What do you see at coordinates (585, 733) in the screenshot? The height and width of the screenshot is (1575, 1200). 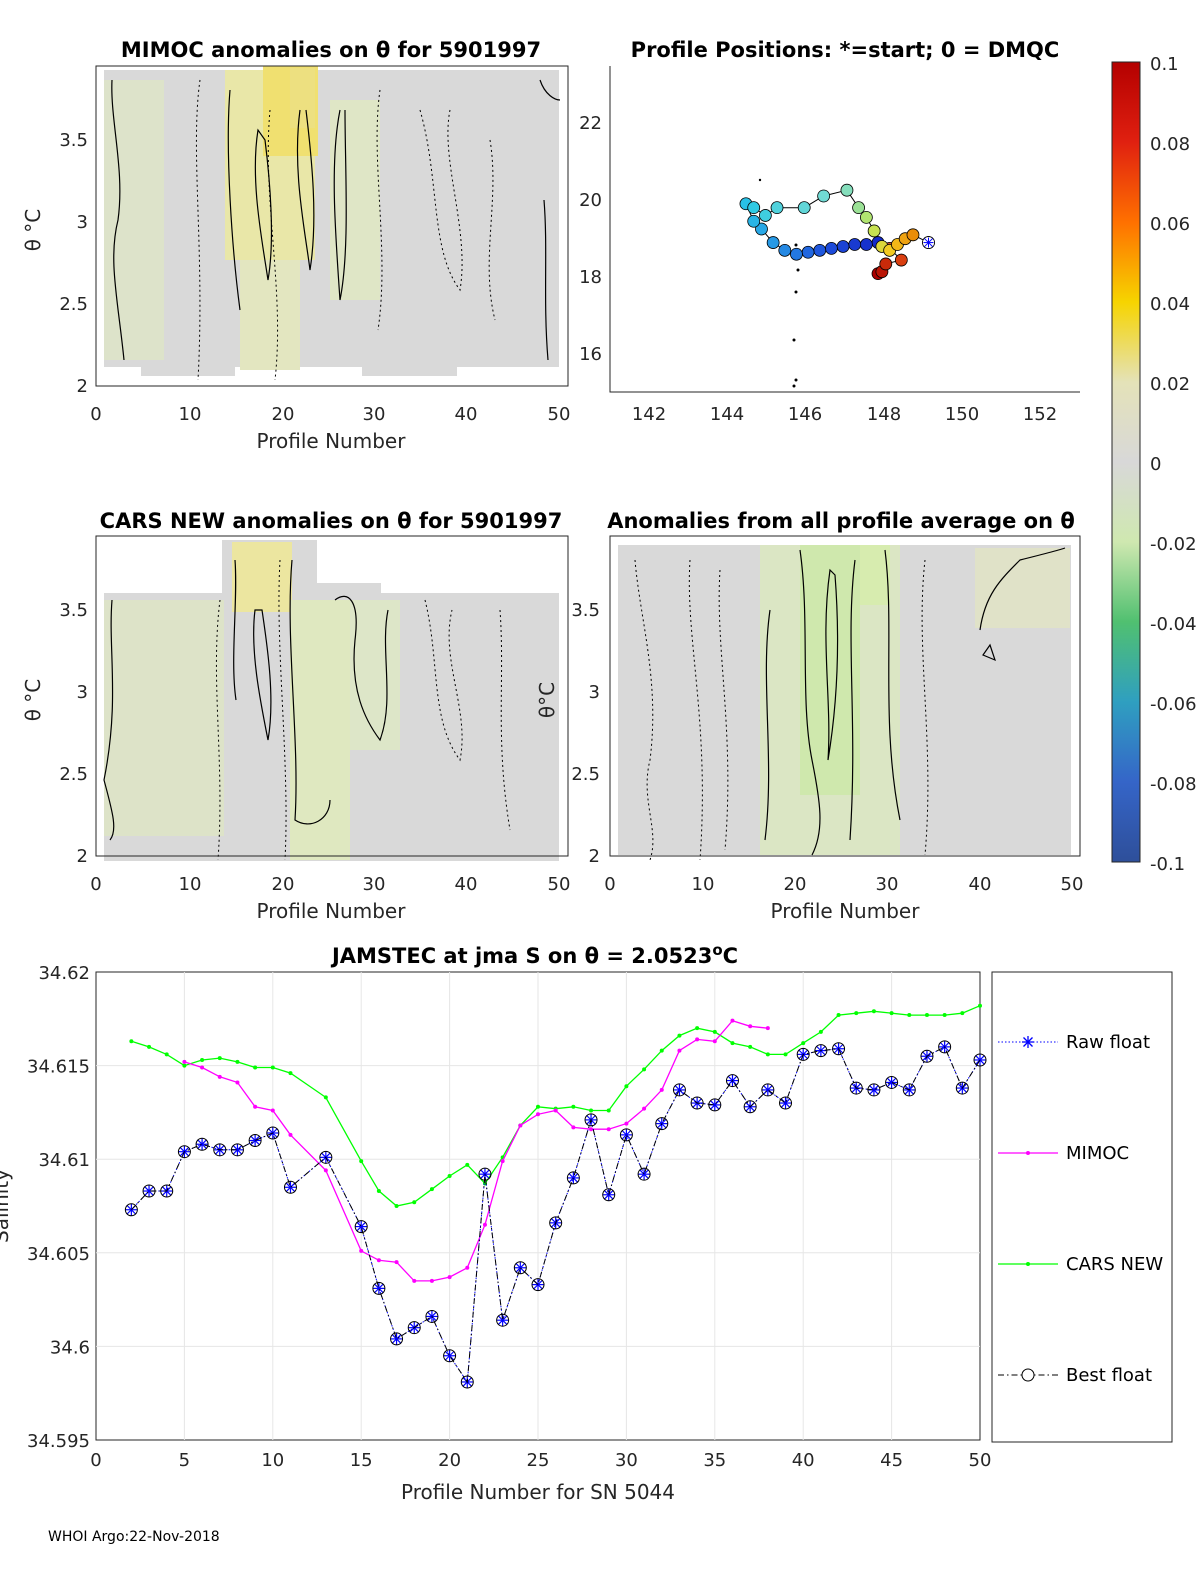 I see `allavg-yticks: 2 2.5 3 3.5` at bounding box center [585, 733].